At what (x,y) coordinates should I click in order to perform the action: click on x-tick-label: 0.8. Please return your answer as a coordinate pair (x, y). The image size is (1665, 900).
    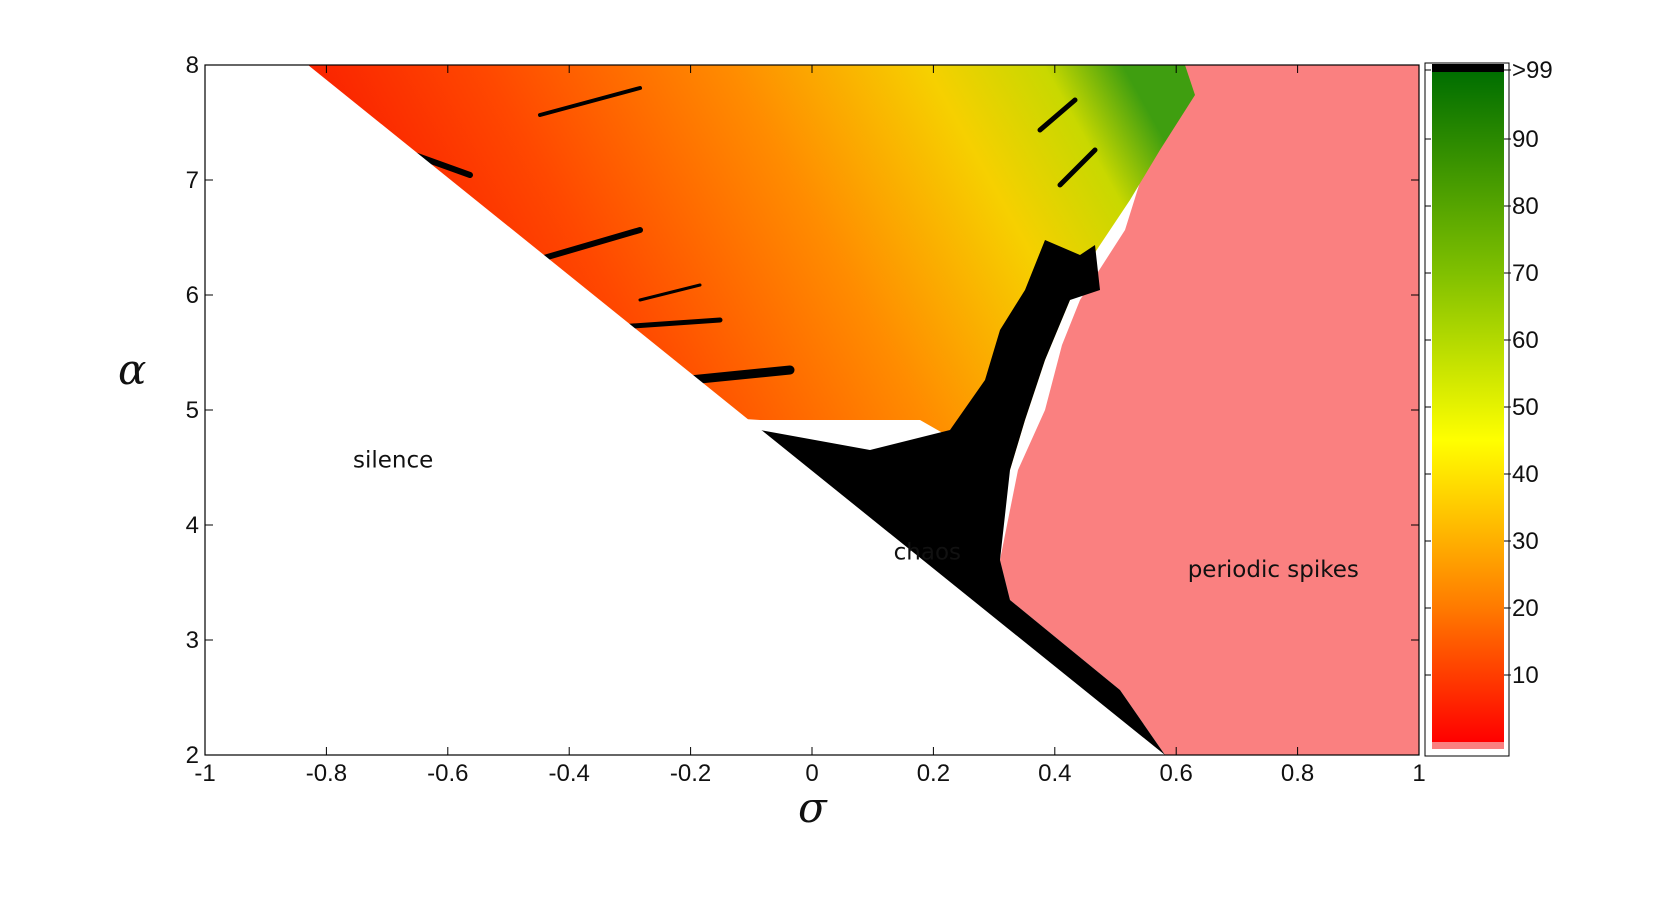
    Looking at the image, I should click on (1297, 773).